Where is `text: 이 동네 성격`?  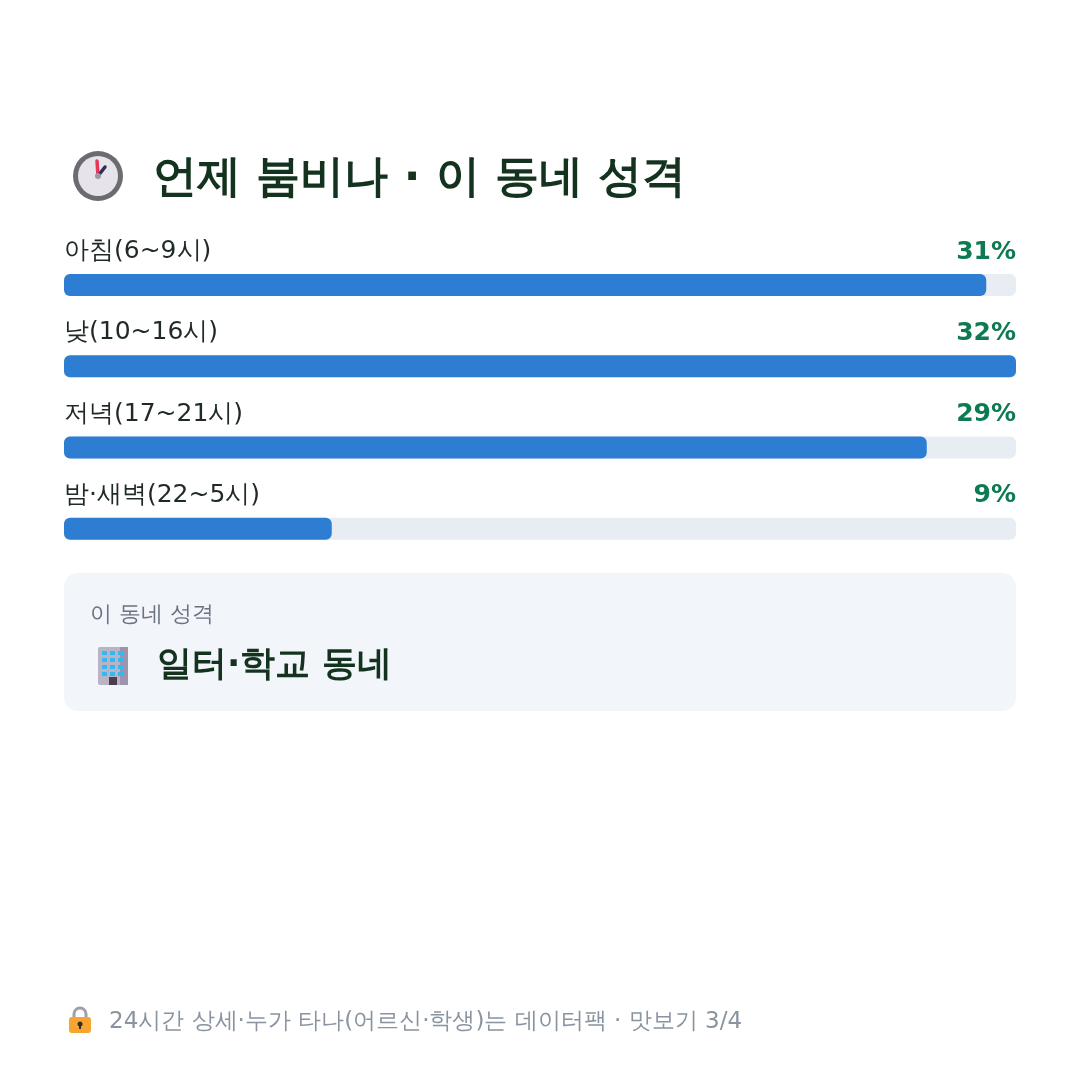
text: 이 동네 성격 is located at coordinates (152, 614).